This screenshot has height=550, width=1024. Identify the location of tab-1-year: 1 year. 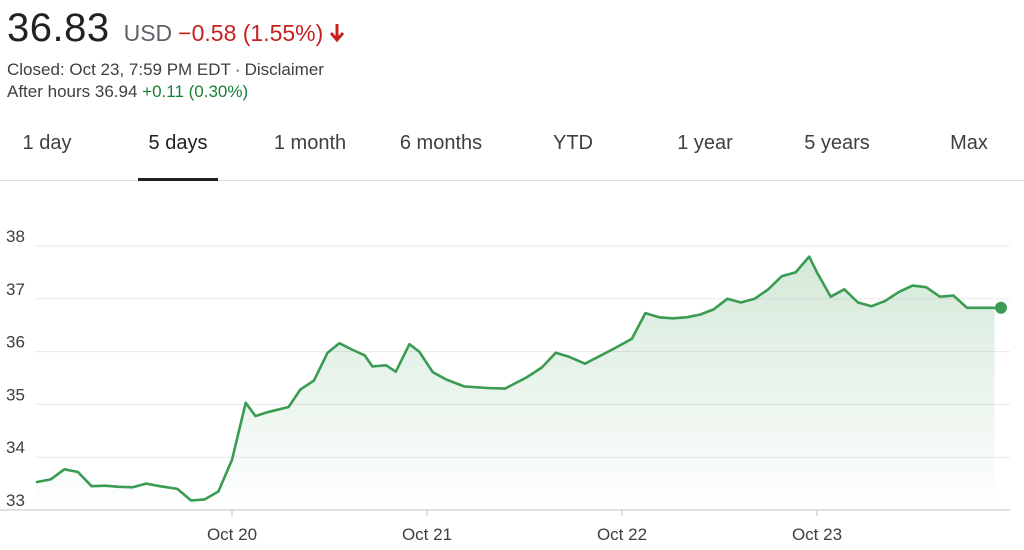
(705, 143).